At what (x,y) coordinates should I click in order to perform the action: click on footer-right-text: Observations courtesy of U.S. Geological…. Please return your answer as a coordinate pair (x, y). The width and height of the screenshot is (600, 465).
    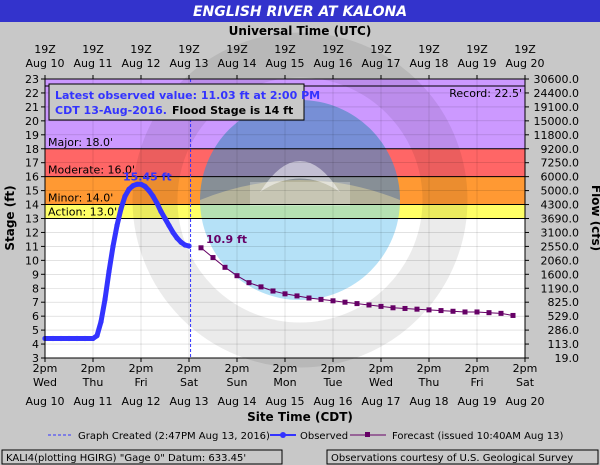
    Looking at the image, I should click on (452, 458).